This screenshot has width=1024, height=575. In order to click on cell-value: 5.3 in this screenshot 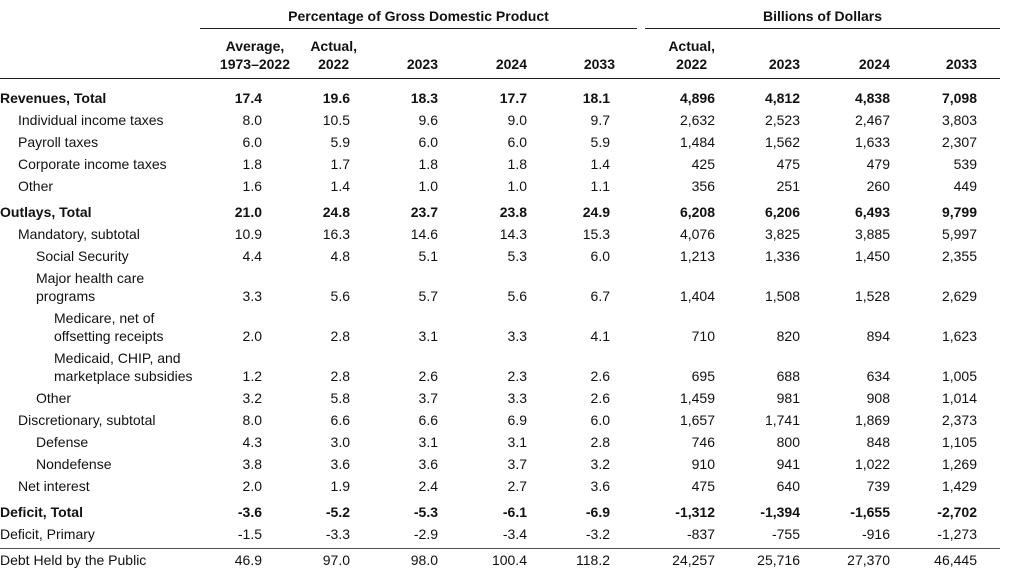, I will do `click(517, 256)`.